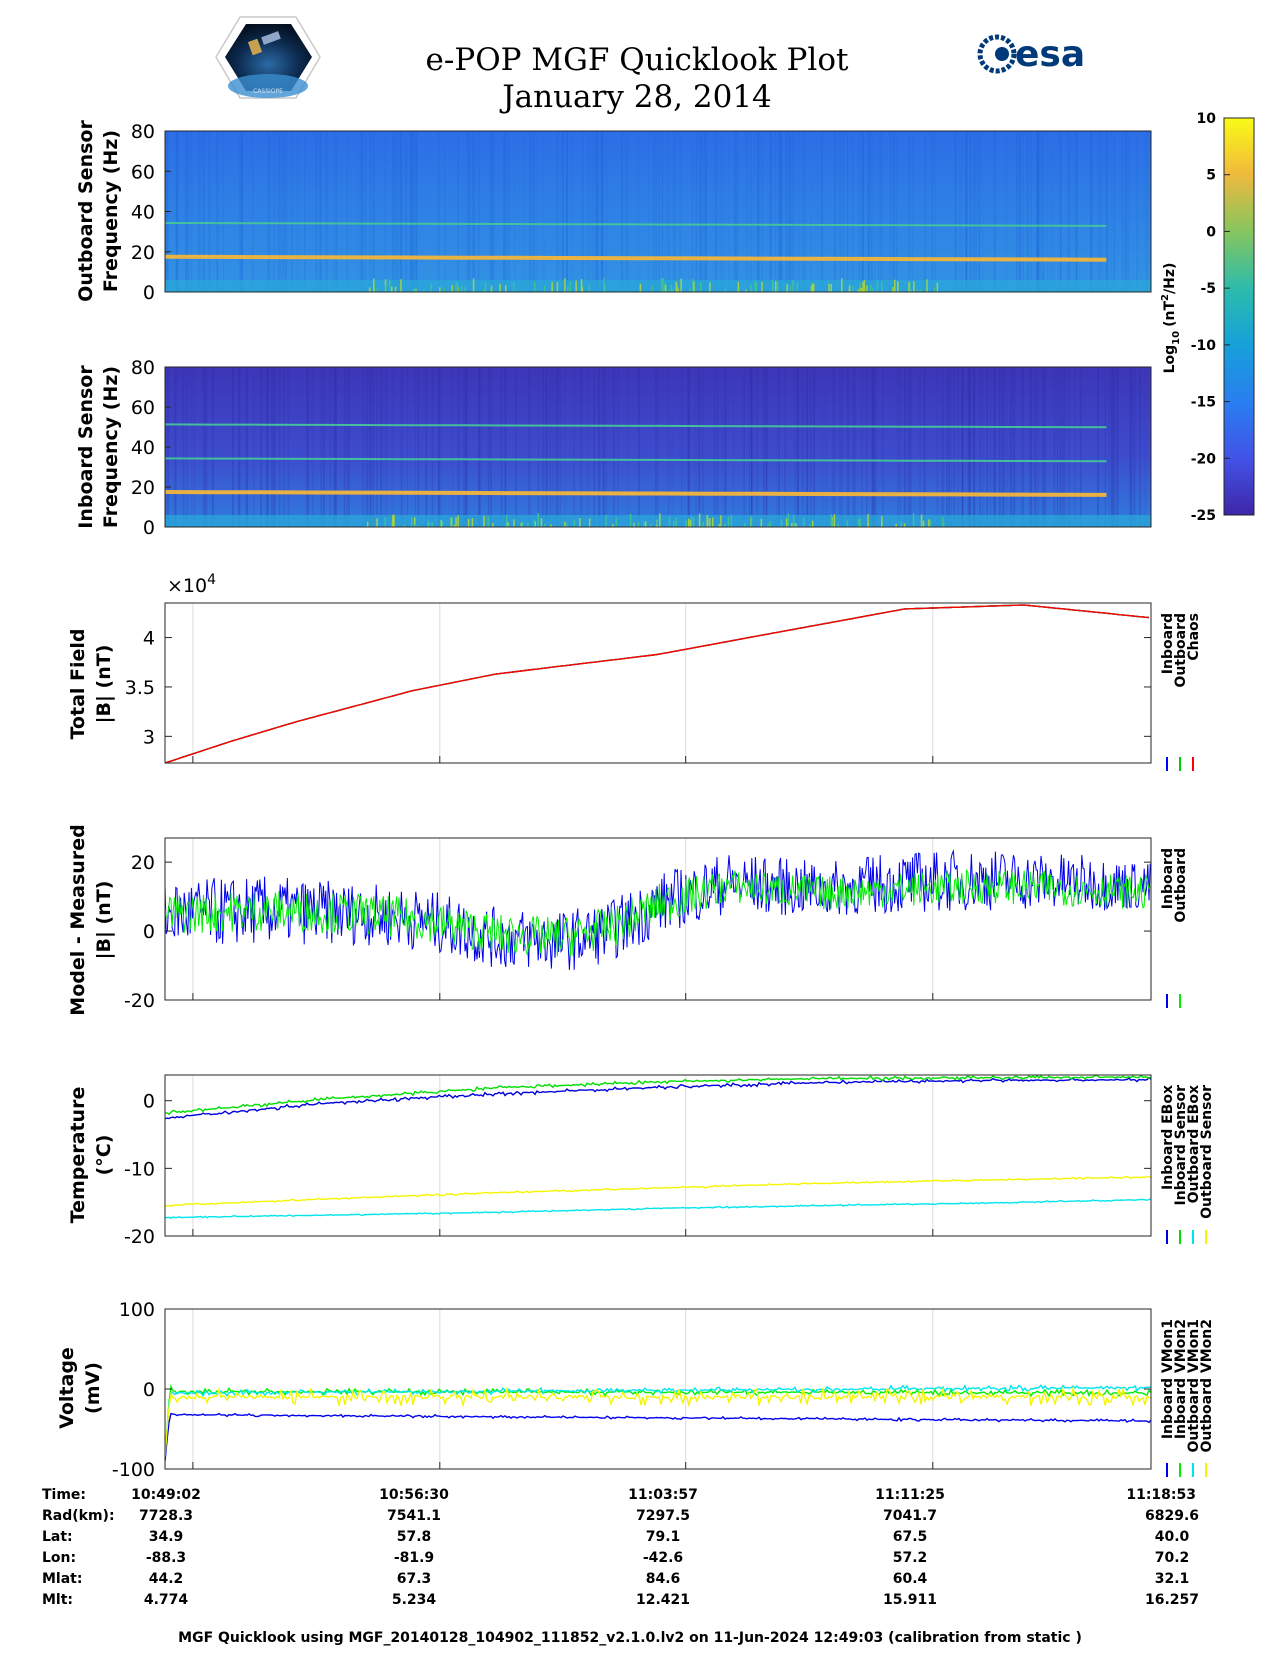 The image size is (1275, 1654). Describe the element at coordinates (613, 448) in the screenshot. I see `inboard-spectrogram-panel: 80 60 40 20 0 Inboard Sensor Frequency (Hz)` at that location.